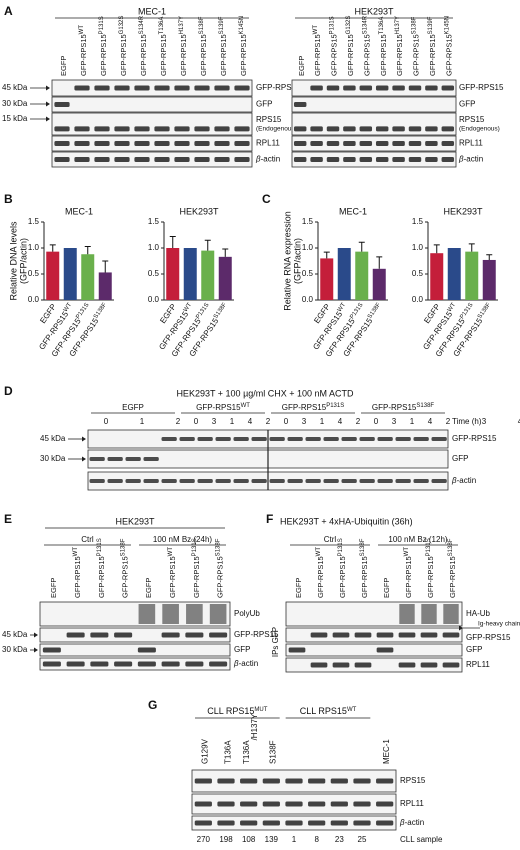  Describe the element at coordinates (346, 521) in the screenshot. I see `panel-title: HEK293T + 4xHA-Ubiquitin (36h)` at that location.